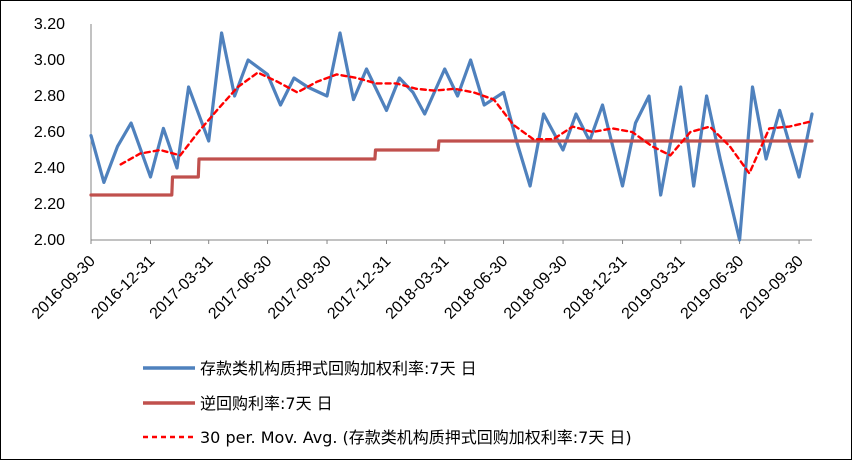  Describe the element at coordinates (49, 96) in the screenshot. I see `y-tick-label: 2.80` at that location.